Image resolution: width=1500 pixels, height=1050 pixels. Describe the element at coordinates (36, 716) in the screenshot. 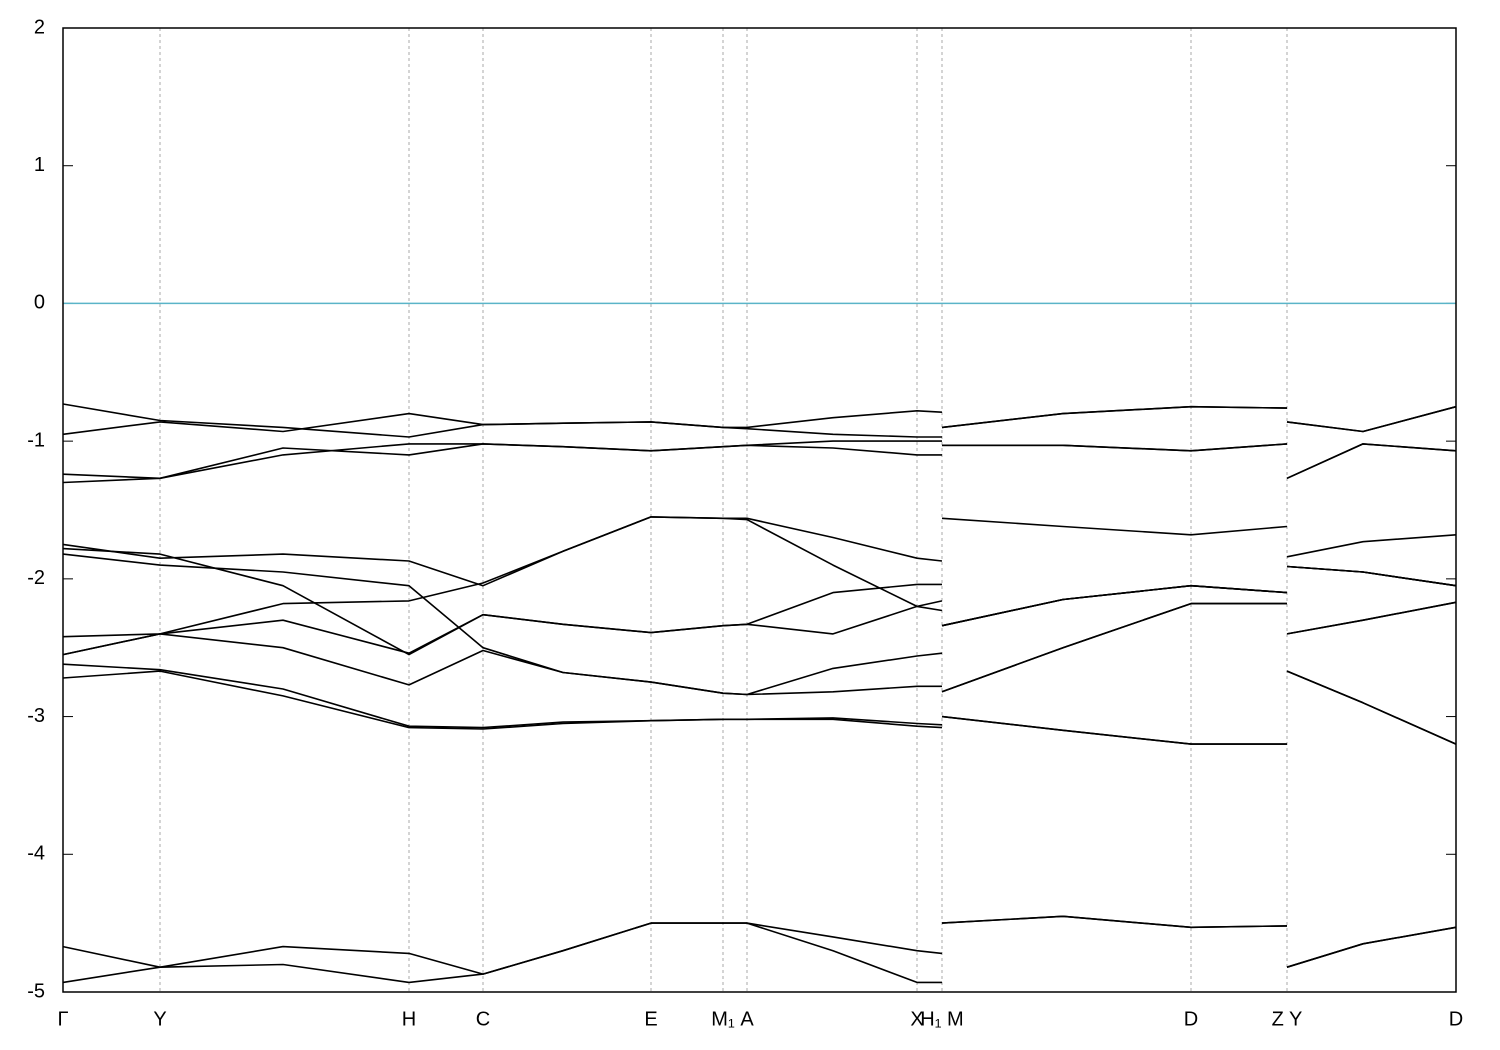

I see `y-tick-label: -3` at that location.